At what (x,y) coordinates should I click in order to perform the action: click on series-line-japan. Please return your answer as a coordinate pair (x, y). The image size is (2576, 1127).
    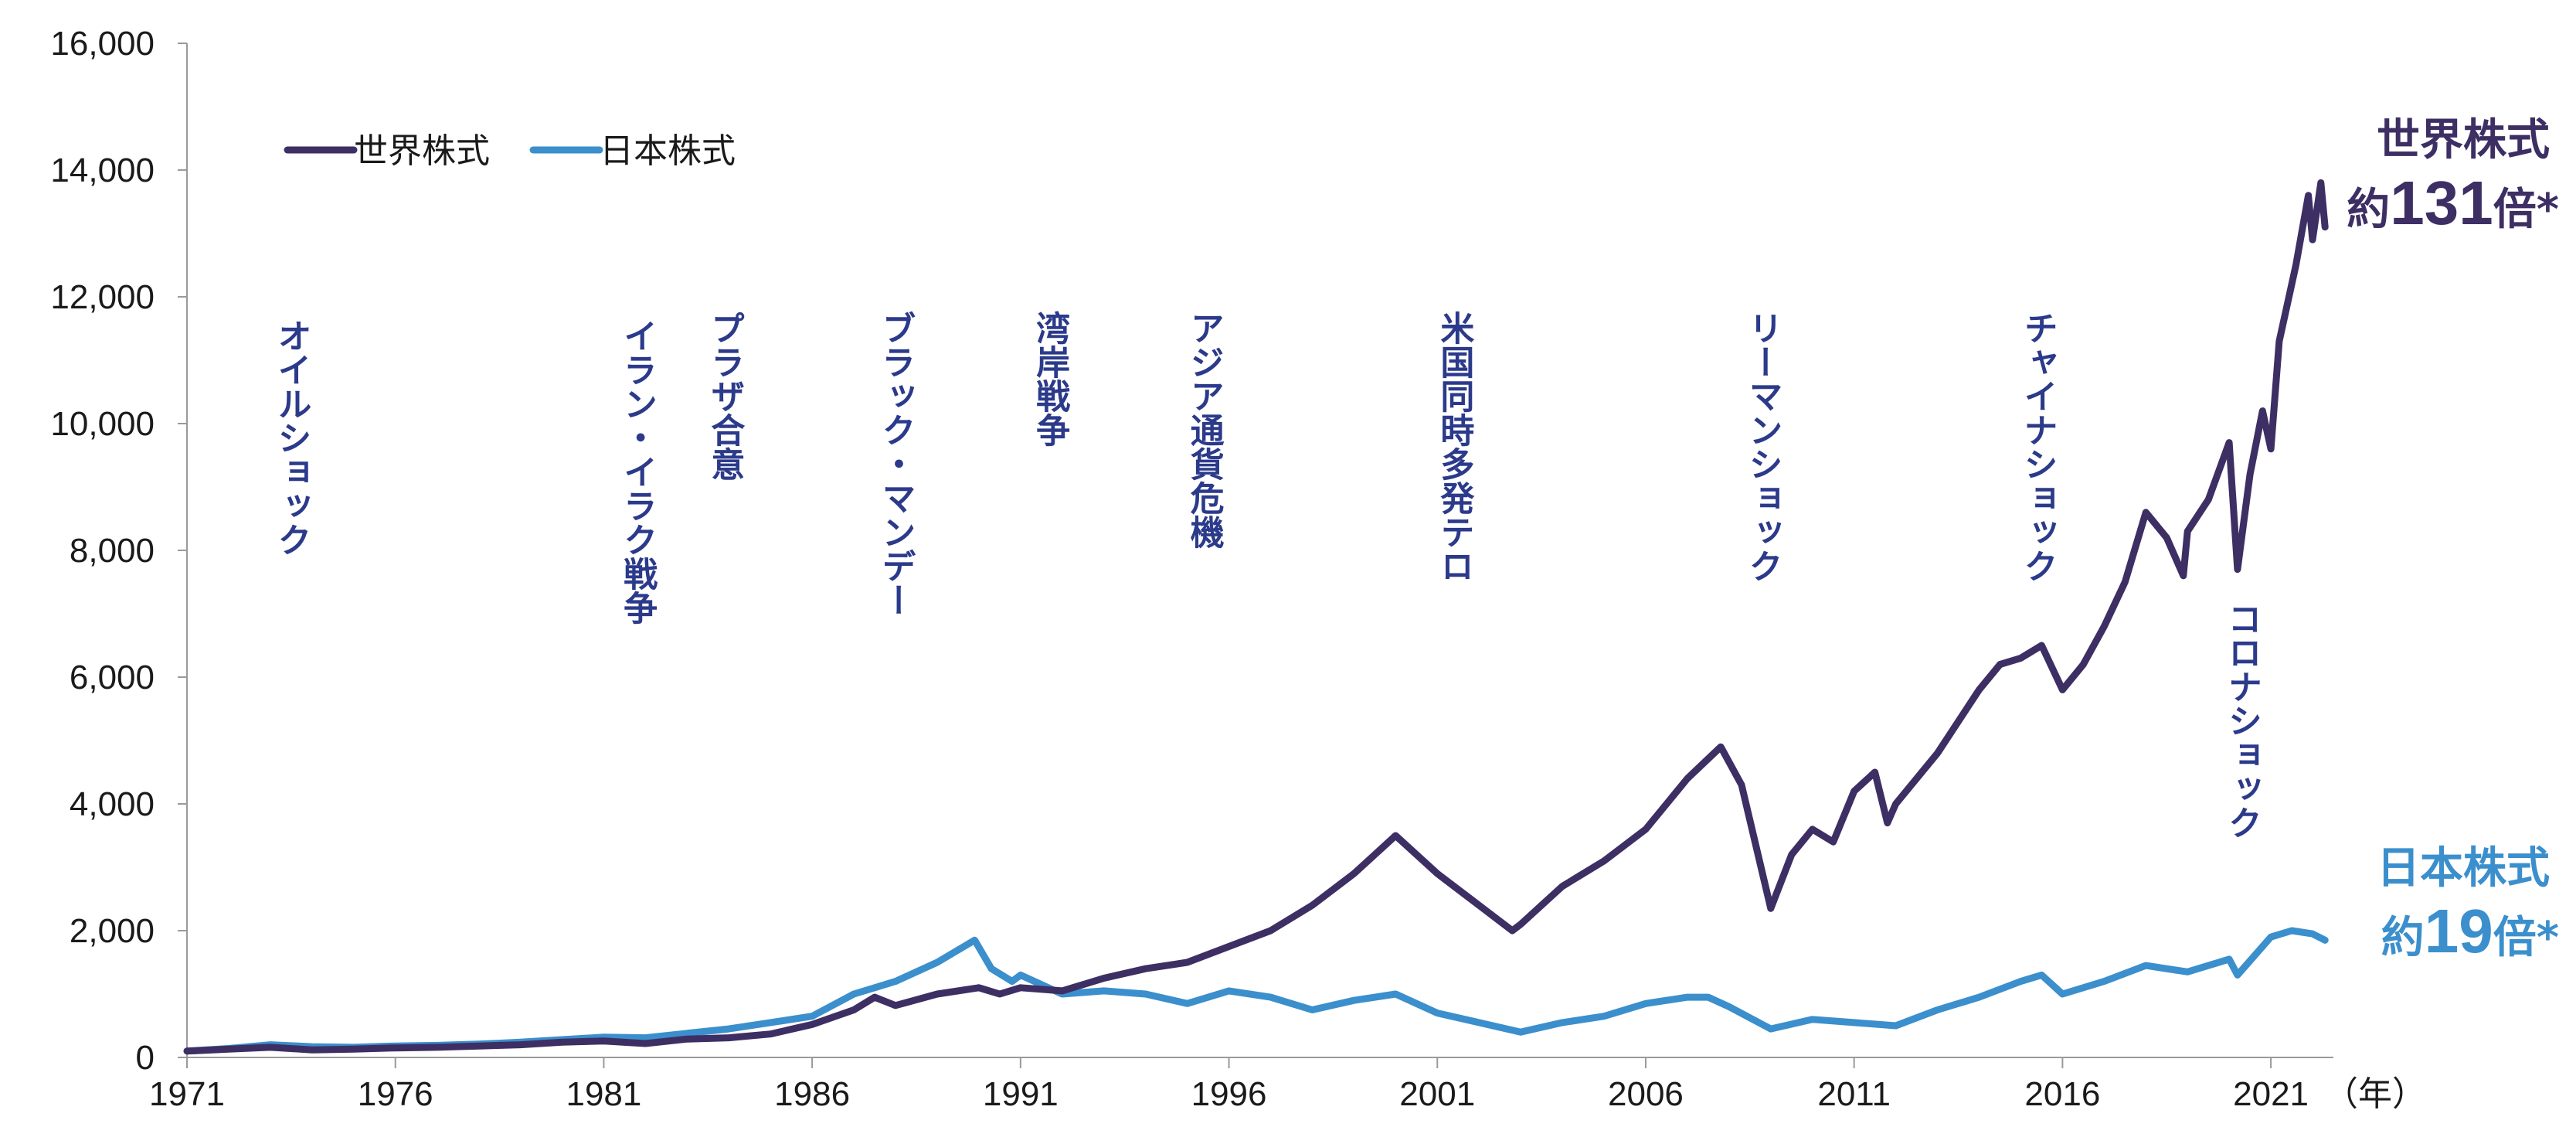
    Looking at the image, I should click on (1256, 991).